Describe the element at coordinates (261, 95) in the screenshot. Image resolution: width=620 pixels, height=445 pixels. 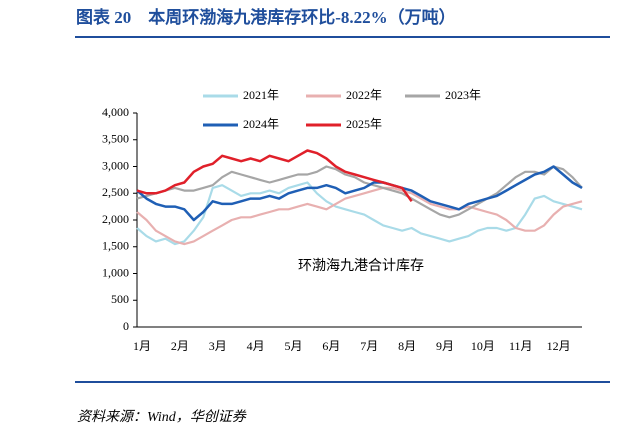
I see `legend-label: 2021年` at that location.